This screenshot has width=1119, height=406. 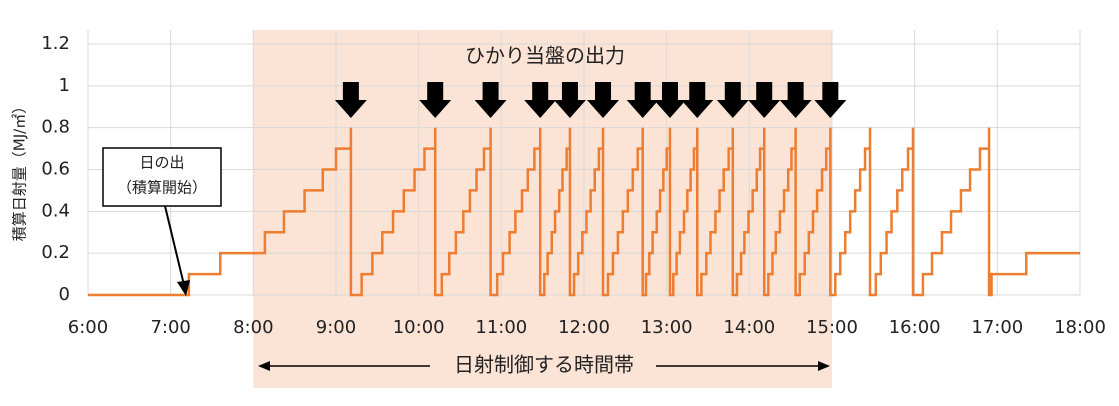 What do you see at coordinates (174, 245) in the screenshot?
I see `callout-pointer` at bounding box center [174, 245].